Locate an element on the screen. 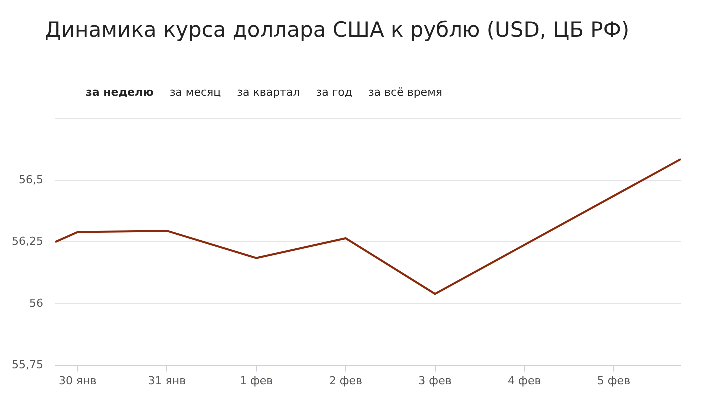 The image size is (711, 401). x-tick-label: 30 янв is located at coordinates (77, 381).